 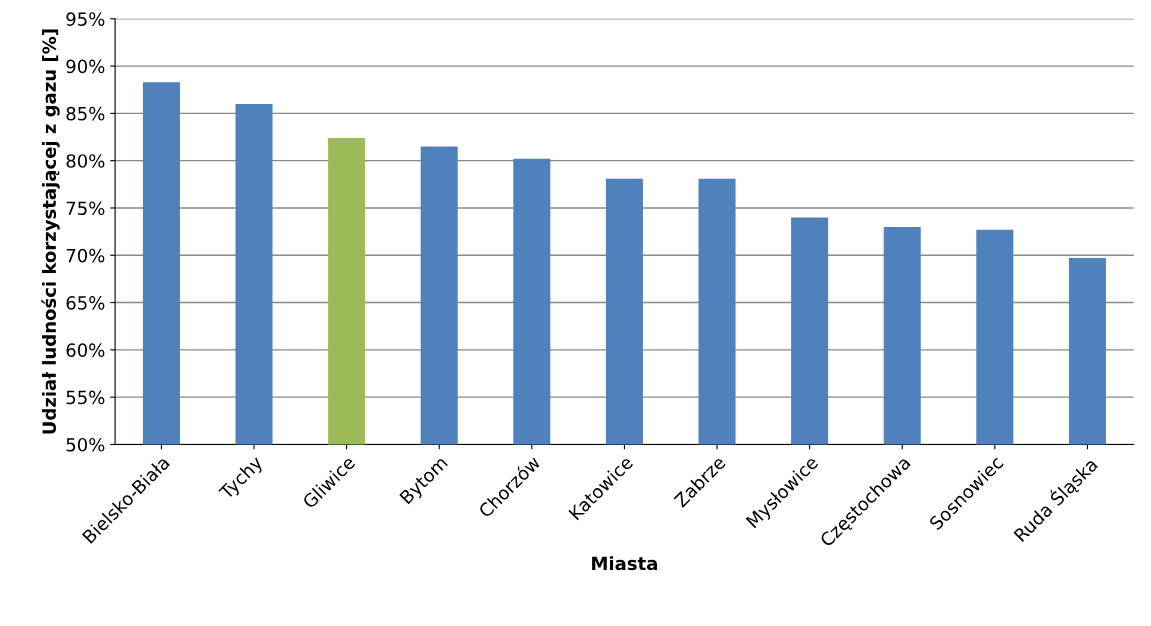 I want to click on y-tick-label: 55%, so click(x=85, y=397).